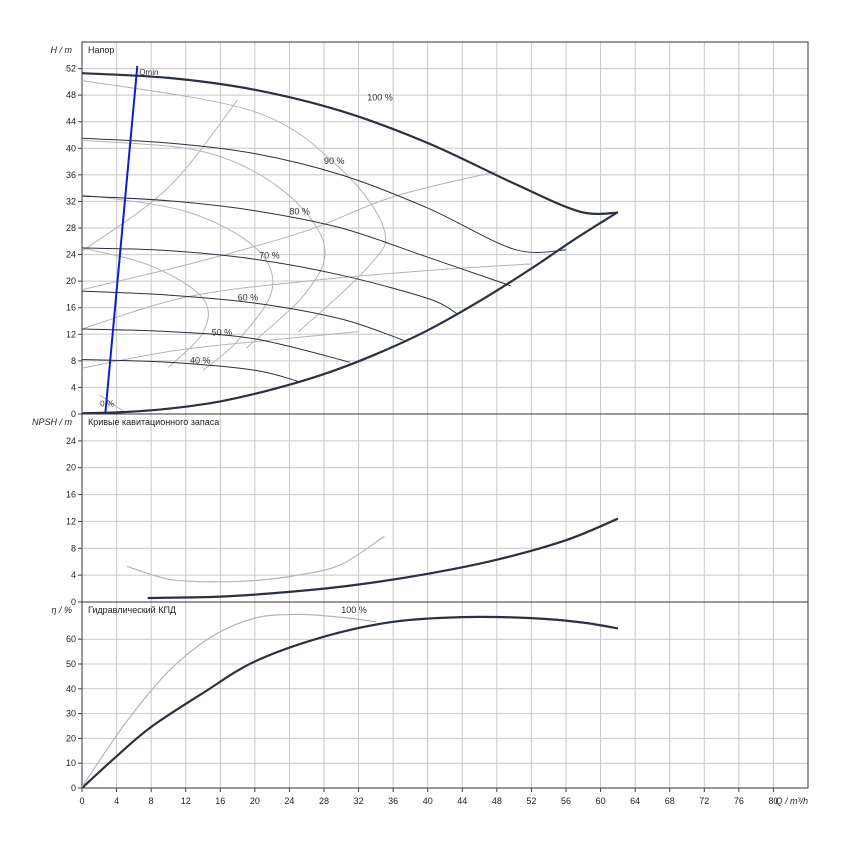 This screenshot has height=855, width=850. I want to click on x-tick-label: 16, so click(220, 801).